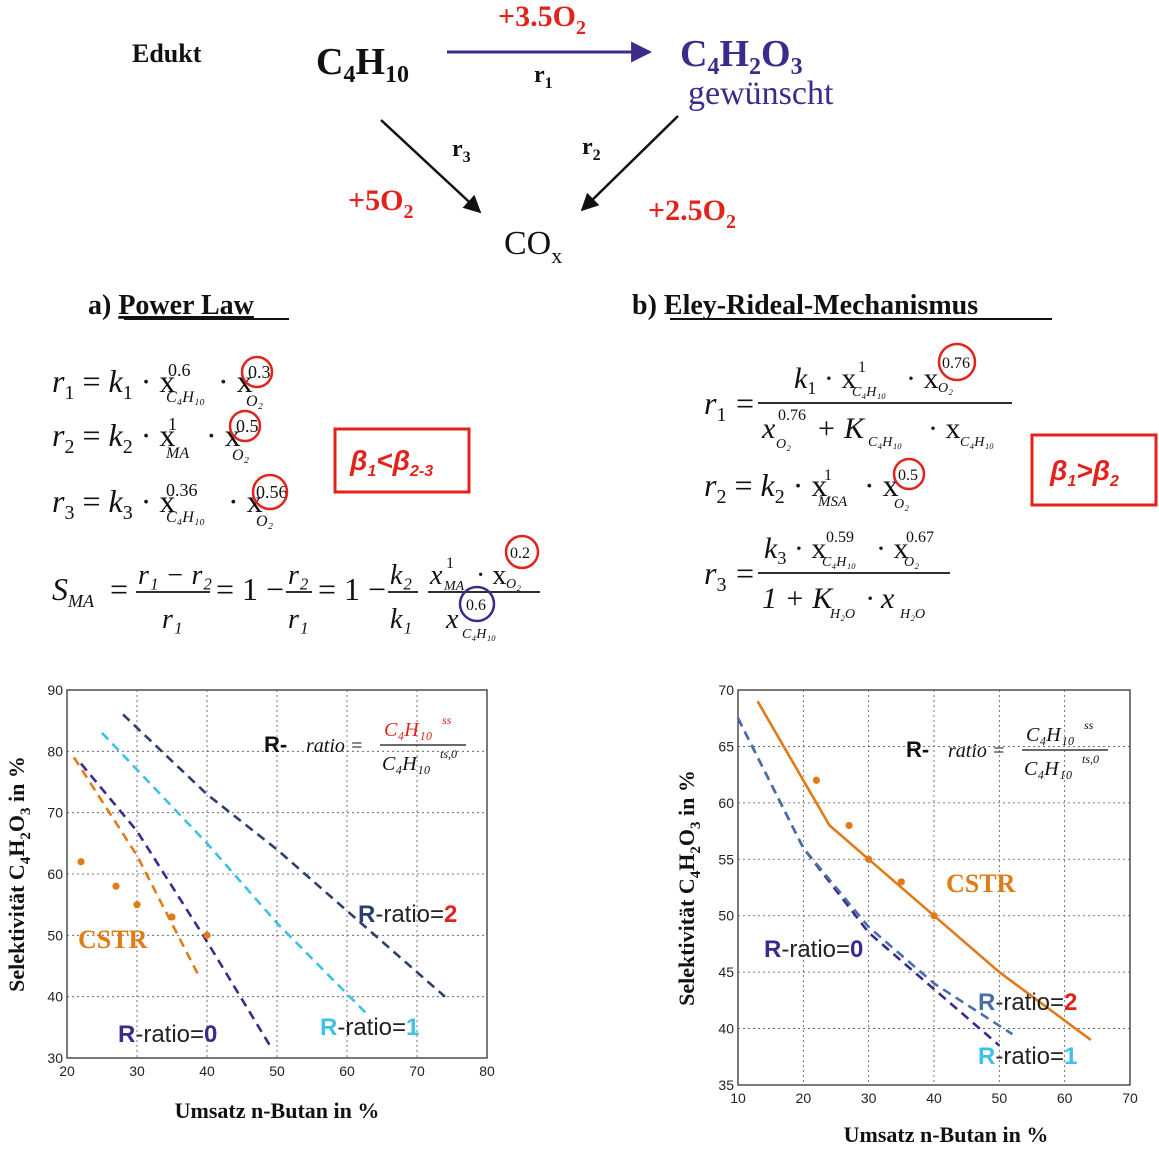 The height and width of the screenshot is (1151, 1159). I want to click on o2-r2-label: +2.5O2, so click(692, 213).